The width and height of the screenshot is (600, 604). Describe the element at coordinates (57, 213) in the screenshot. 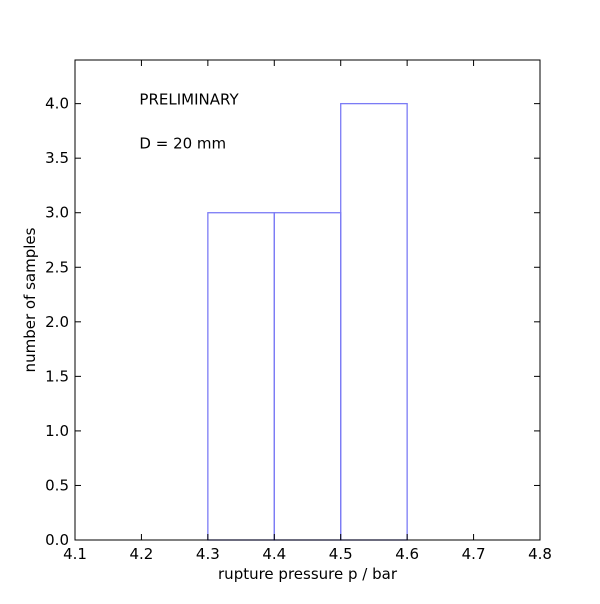

I see `y-tick-label: 3.0` at that location.